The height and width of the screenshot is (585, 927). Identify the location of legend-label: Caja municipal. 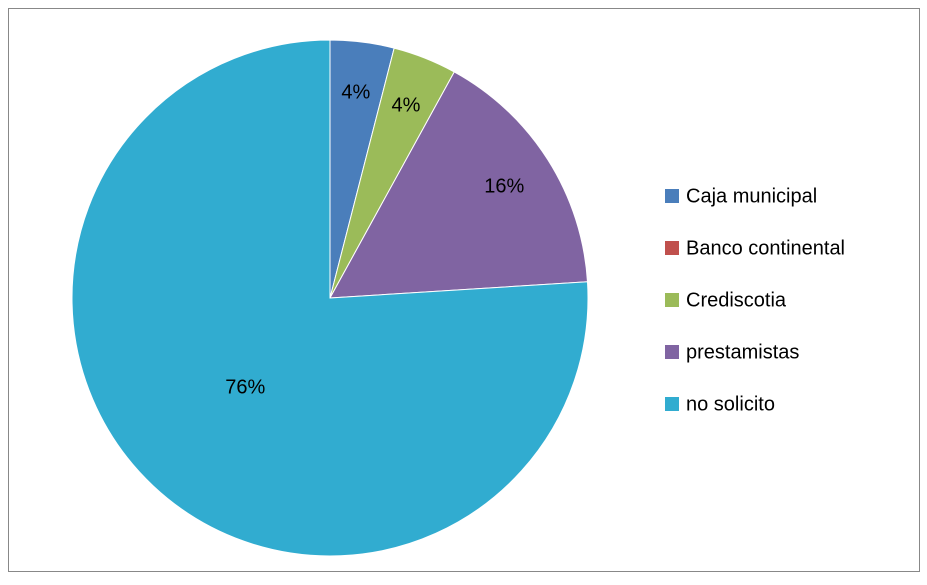
(751, 196).